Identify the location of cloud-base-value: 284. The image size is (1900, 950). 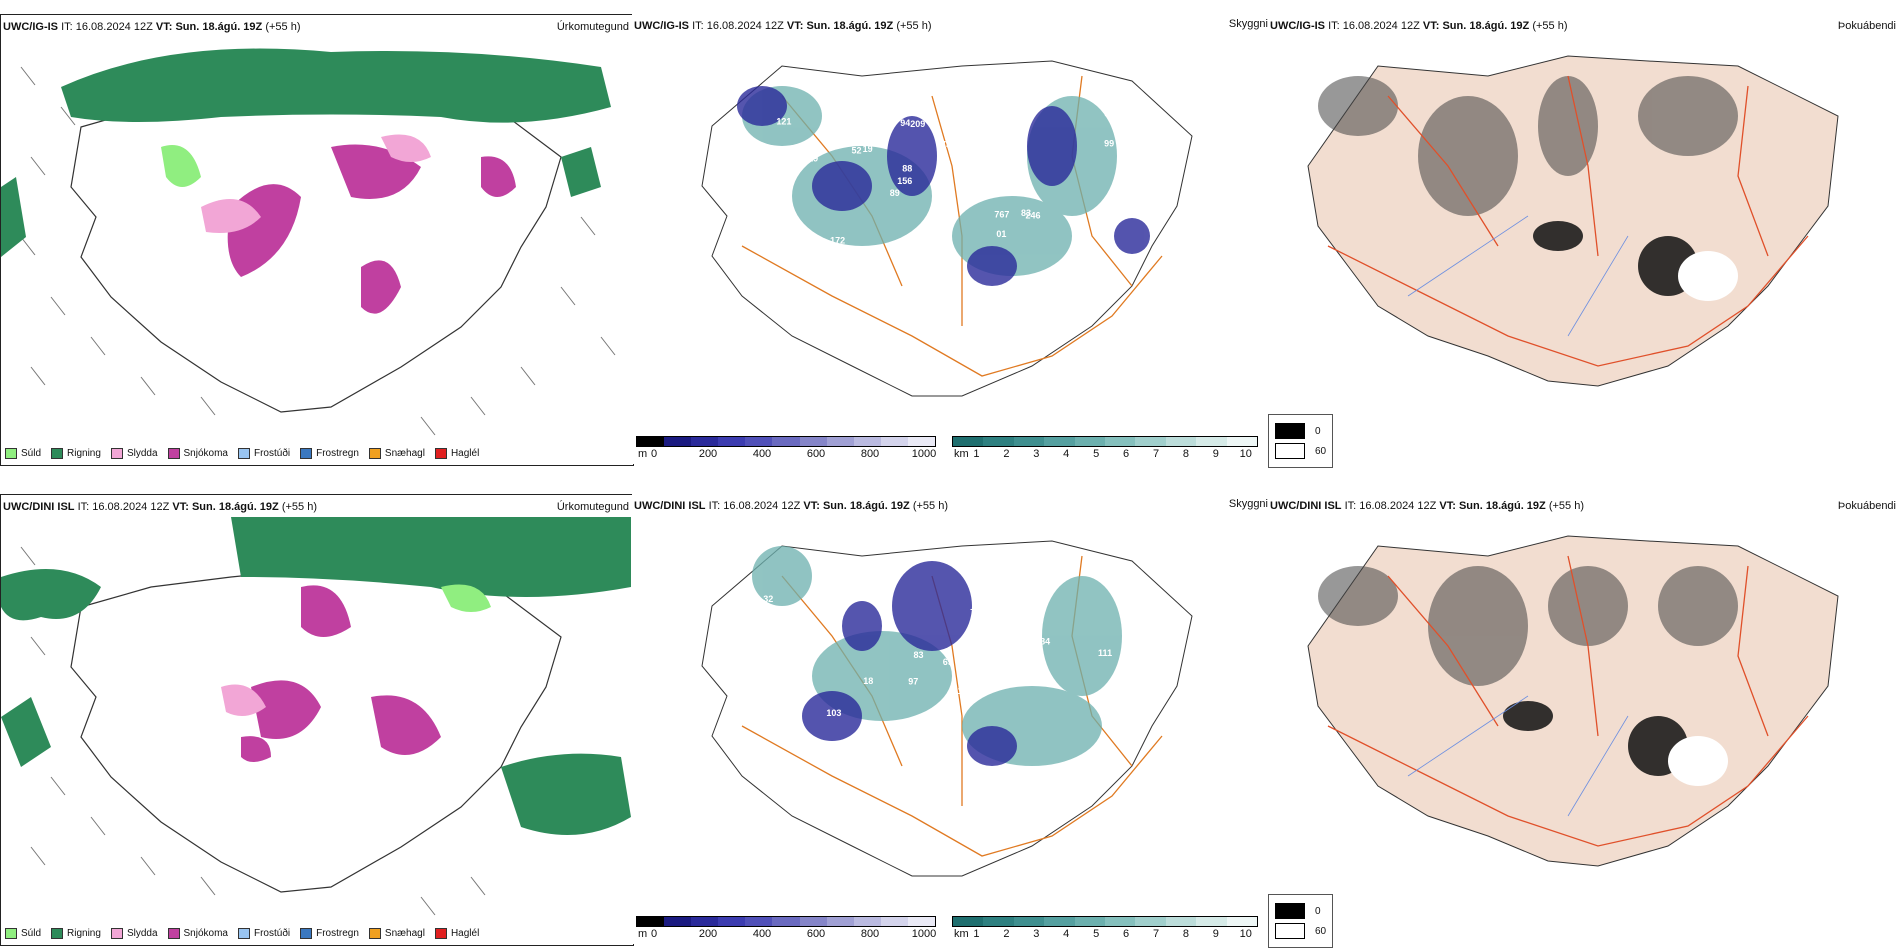
(1042, 641).